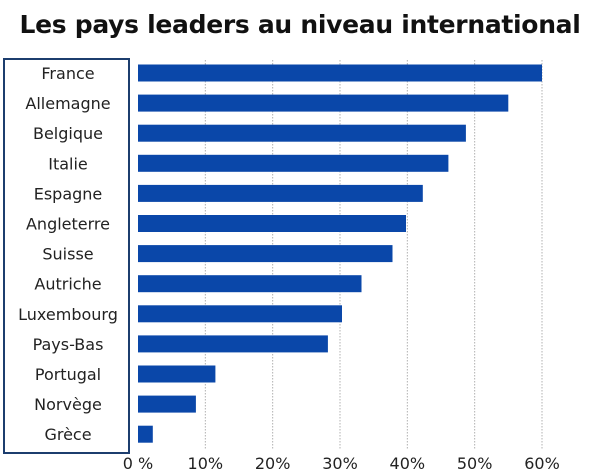  I want to click on x-tick-label: 30%, so click(340, 463).